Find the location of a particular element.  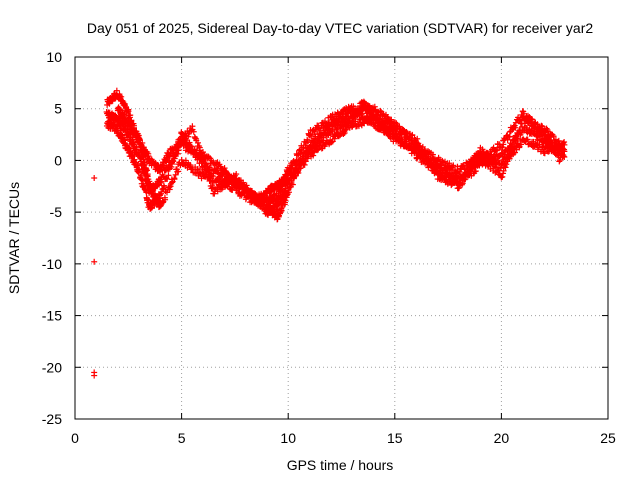

y-axis-label: SDTVAR / TECUs is located at coordinates (14, 238).